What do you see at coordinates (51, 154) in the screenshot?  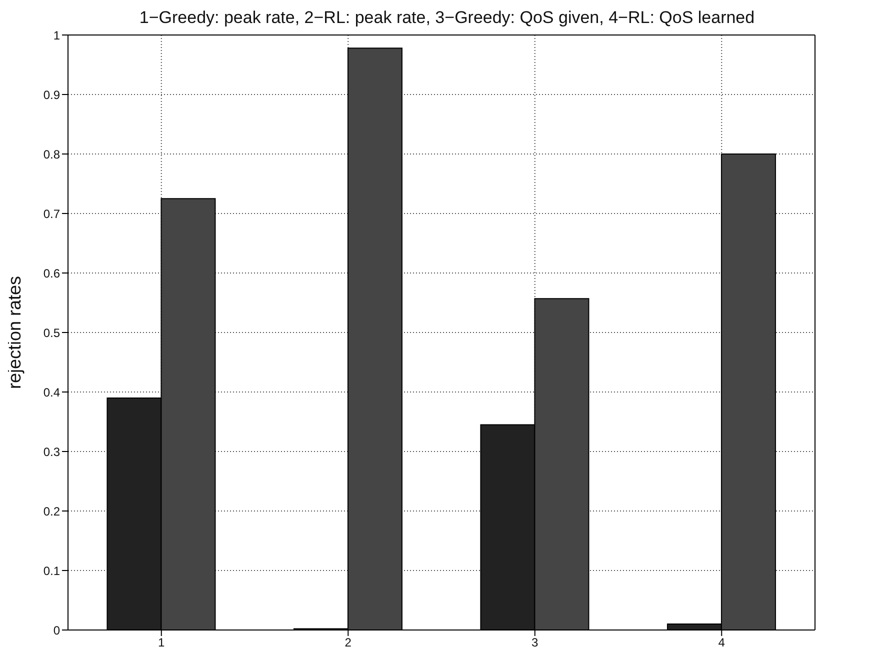 I see `y-tick-label: 0.8` at bounding box center [51, 154].